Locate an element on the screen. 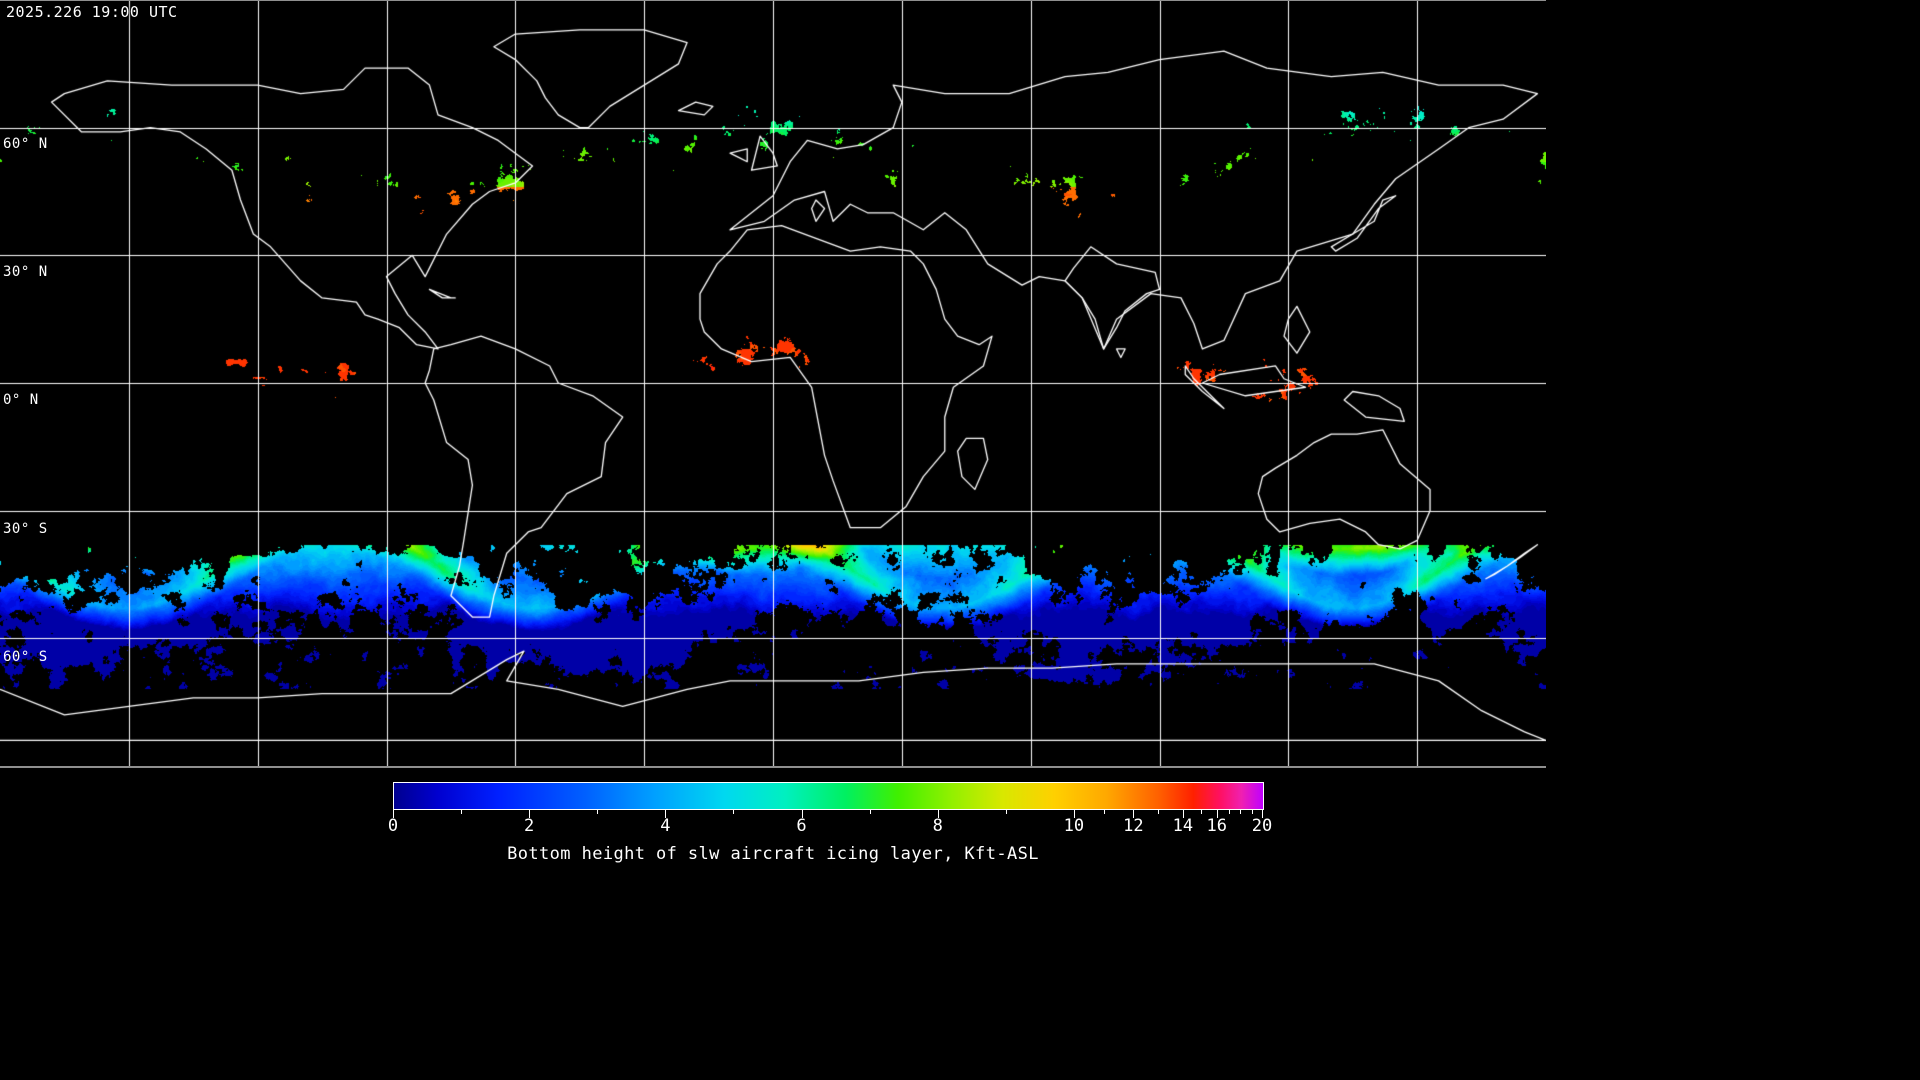 This screenshot has height=1080, width=1920. colorbar-tick-label: 8 is located at coordinates (937, 826).